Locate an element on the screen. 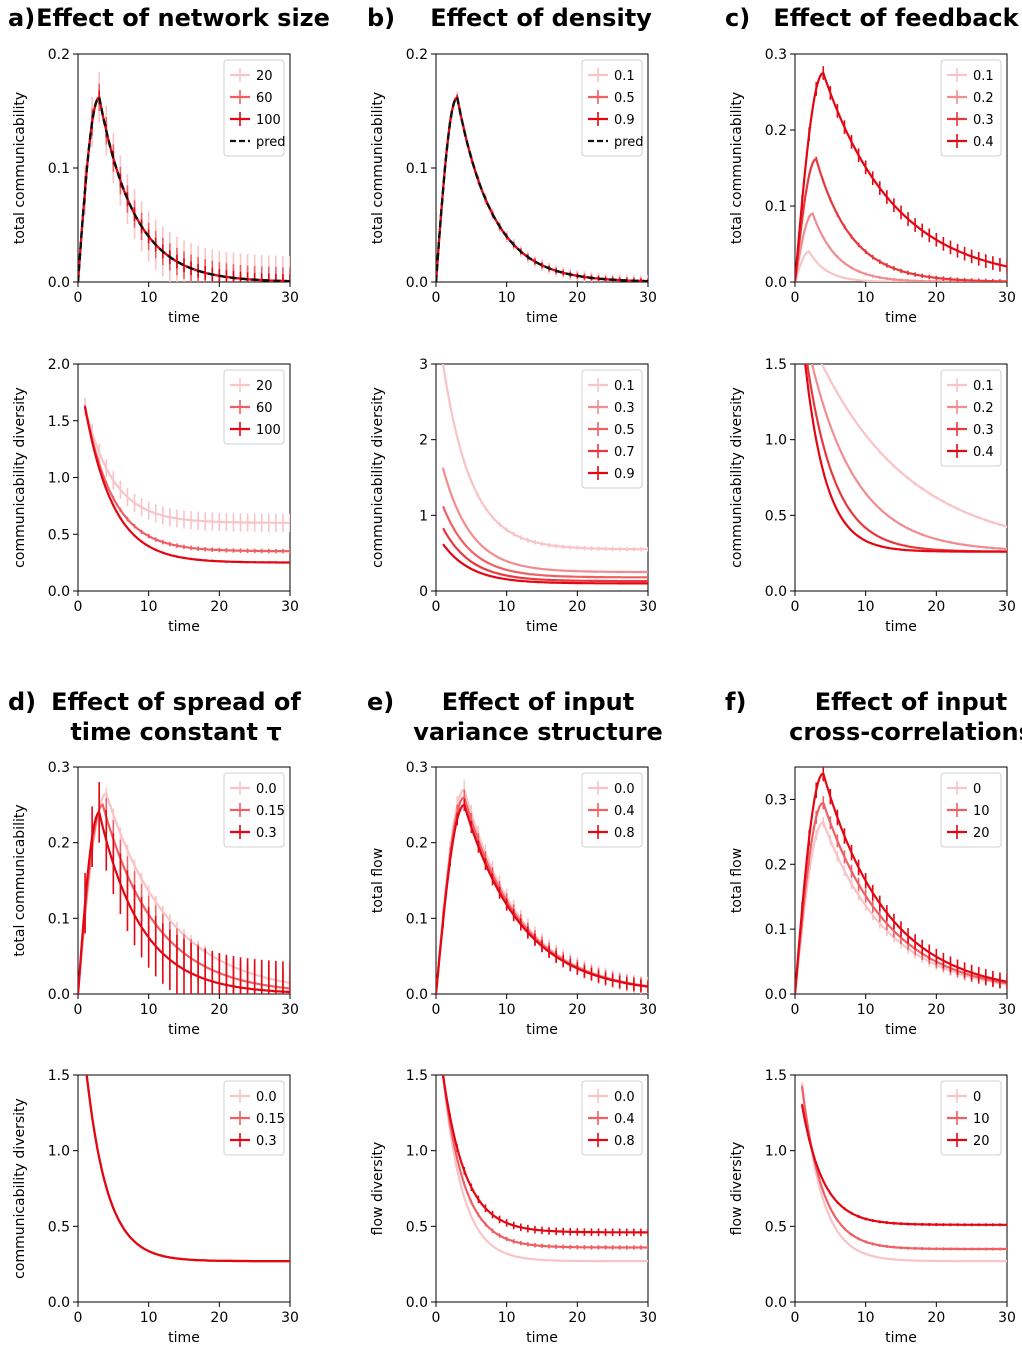 This screenshot has height=1360, width=1022. legend: 0.1 0.3 0.5 0.7 0.9 is located at coordinates (612, 429).